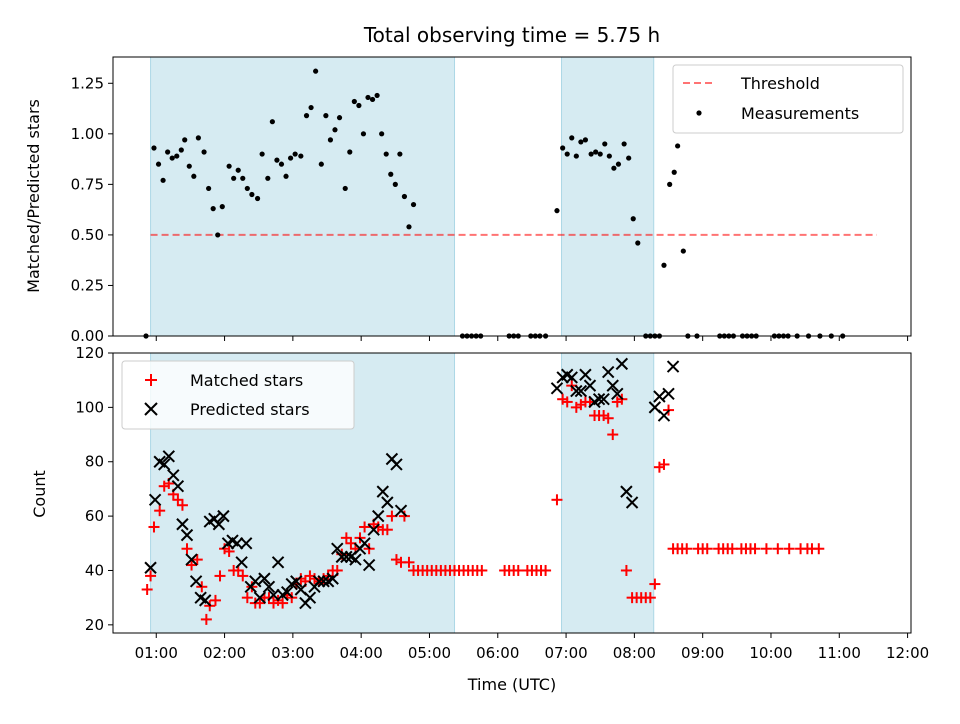  Describe the element at coordinates (238, 395) in the screenshot. I see `bottom-legend: Matched stars Predicted stars` at that location.